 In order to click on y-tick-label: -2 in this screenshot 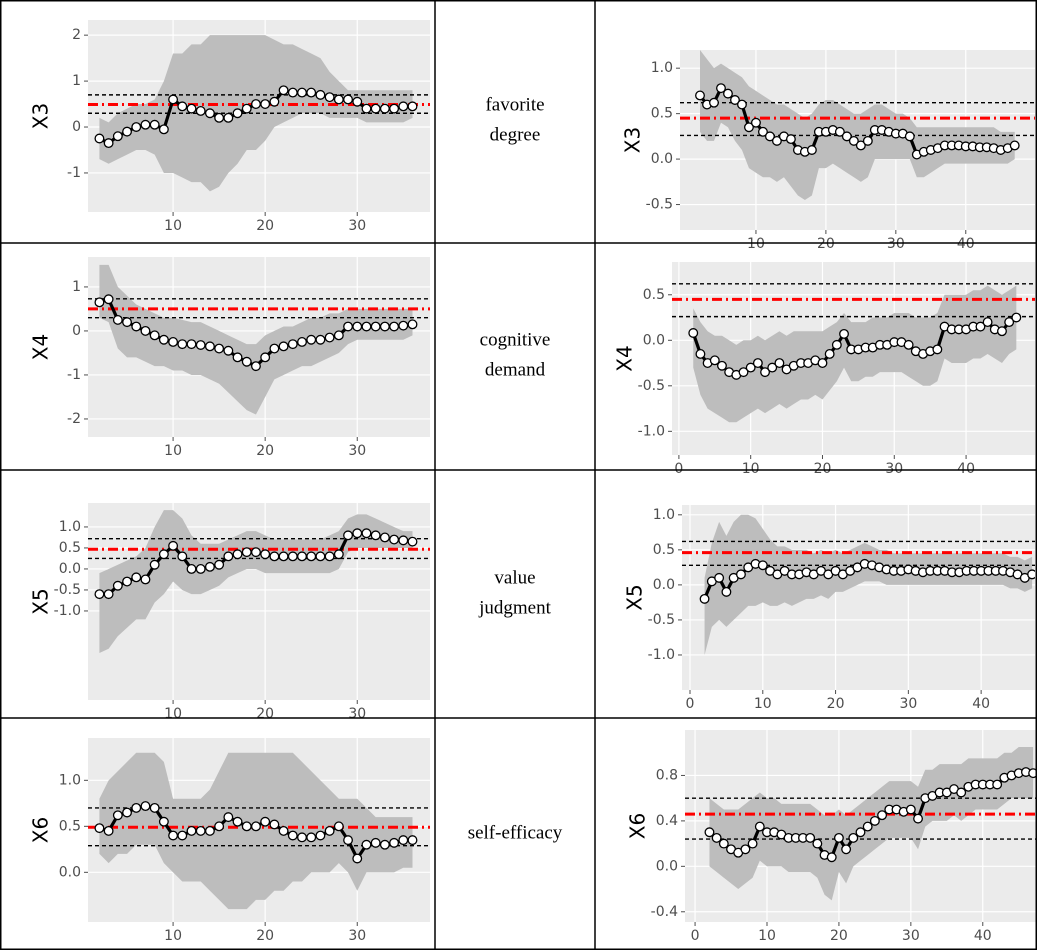, I will do `click(74, 419)`.